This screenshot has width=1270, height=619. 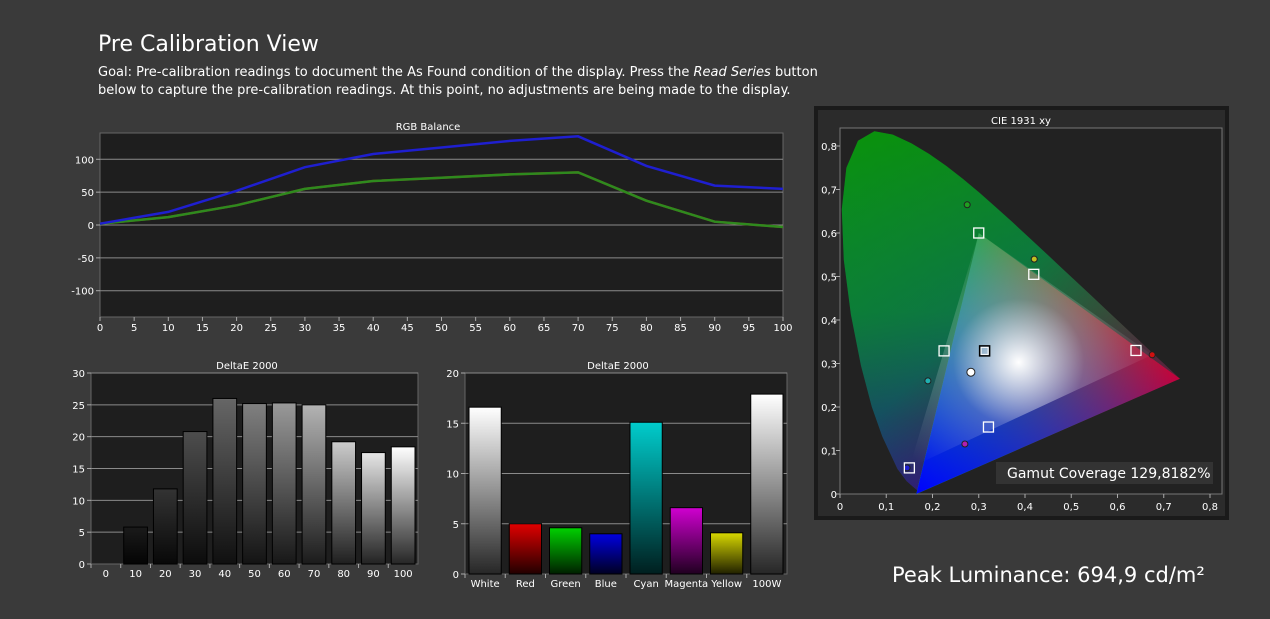 I want to click on gs-x-tick-label: 70, so click(x=314, y=574).